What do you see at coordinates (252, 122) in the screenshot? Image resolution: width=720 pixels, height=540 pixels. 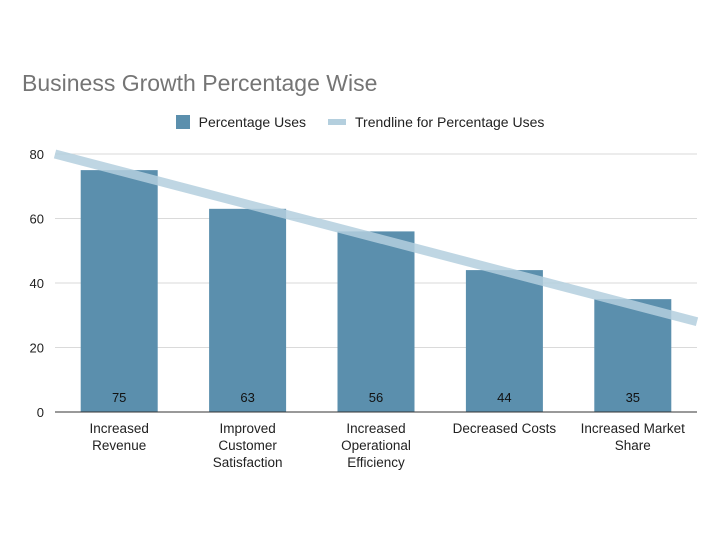 I see `legend-label-series: Percentage Uses` at bounding box center [252, 122].